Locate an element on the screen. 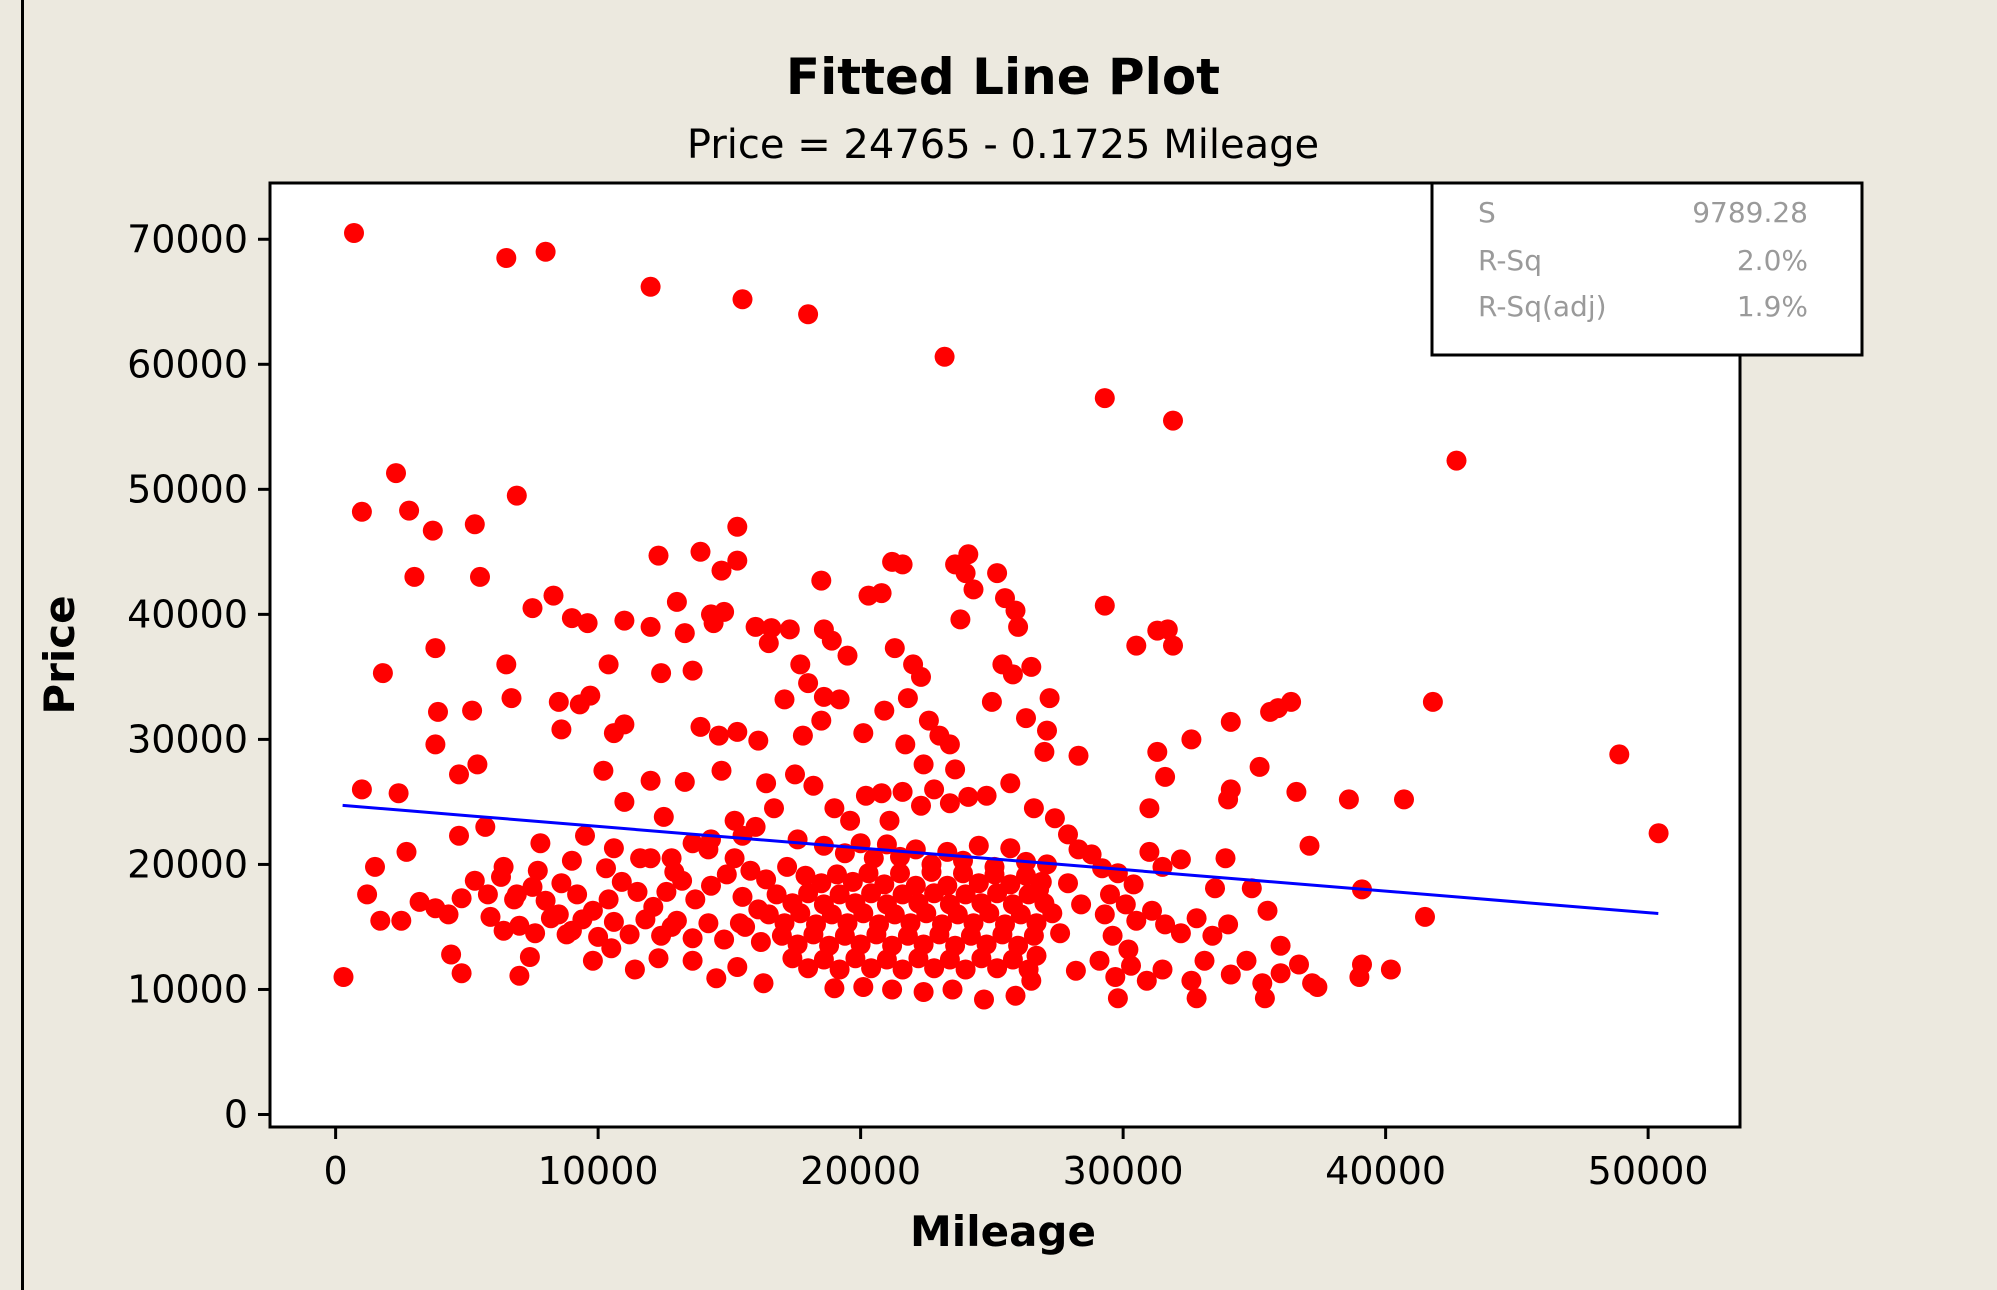  x-tick-label: 20000 is located at coordinates (860, 1171).